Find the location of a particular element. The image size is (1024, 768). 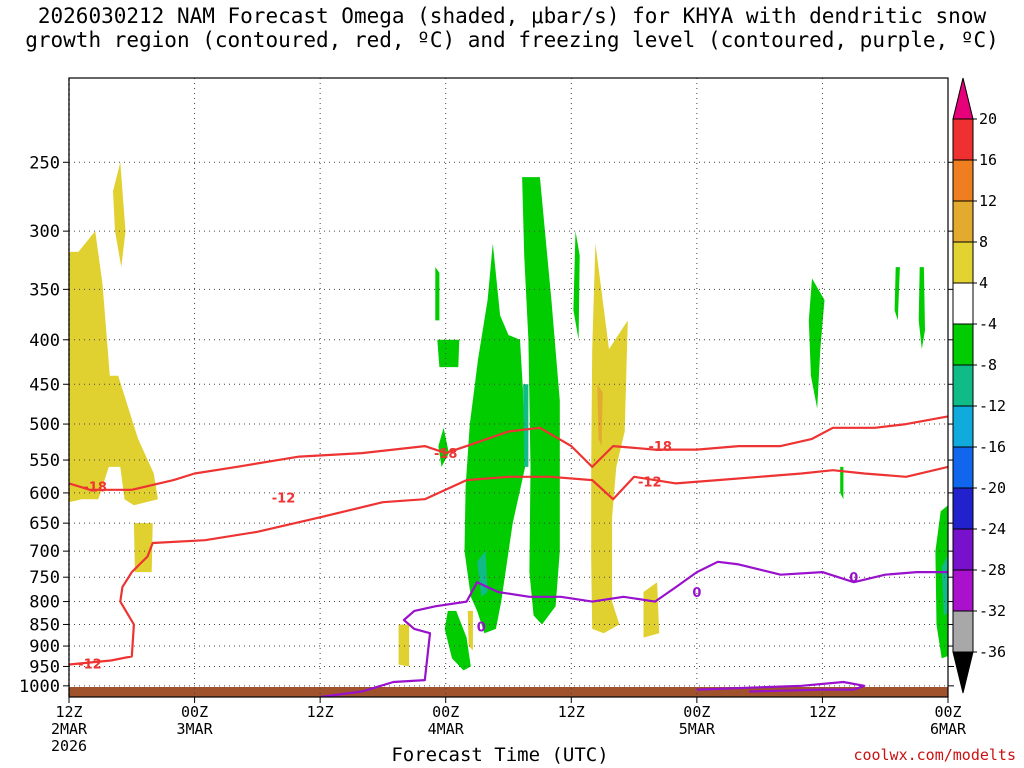

y-tick-label-950: 950 is located at coordinates (44, 667).